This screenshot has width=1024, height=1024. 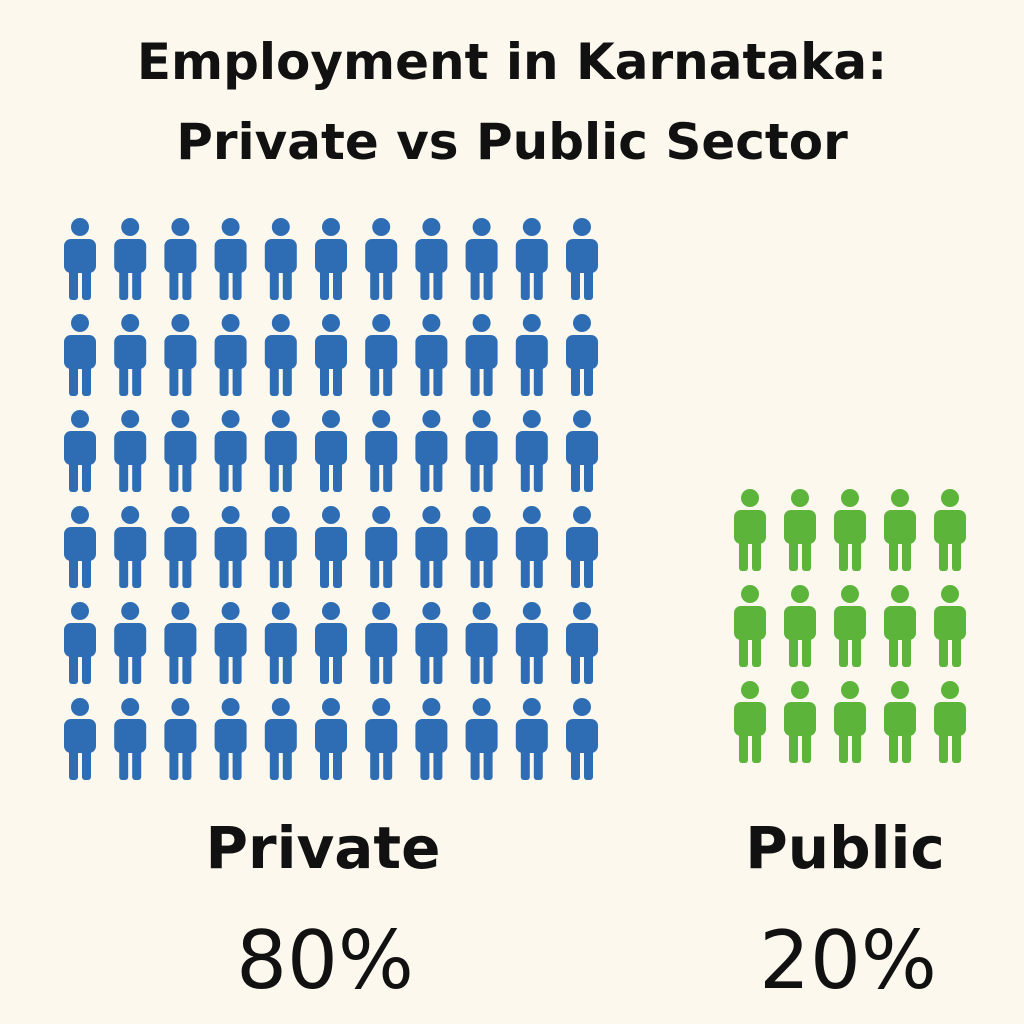 What do you see at coordinates (322, 848) in the screenshot?
I see `category-label: Private` at bounding box center [322, 848].